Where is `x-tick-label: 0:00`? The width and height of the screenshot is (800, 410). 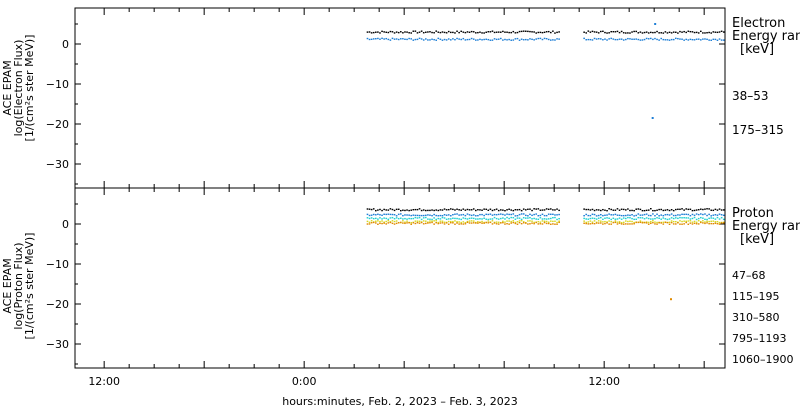
x-tick-label: 0:00 is located at coordinates (304, 381).